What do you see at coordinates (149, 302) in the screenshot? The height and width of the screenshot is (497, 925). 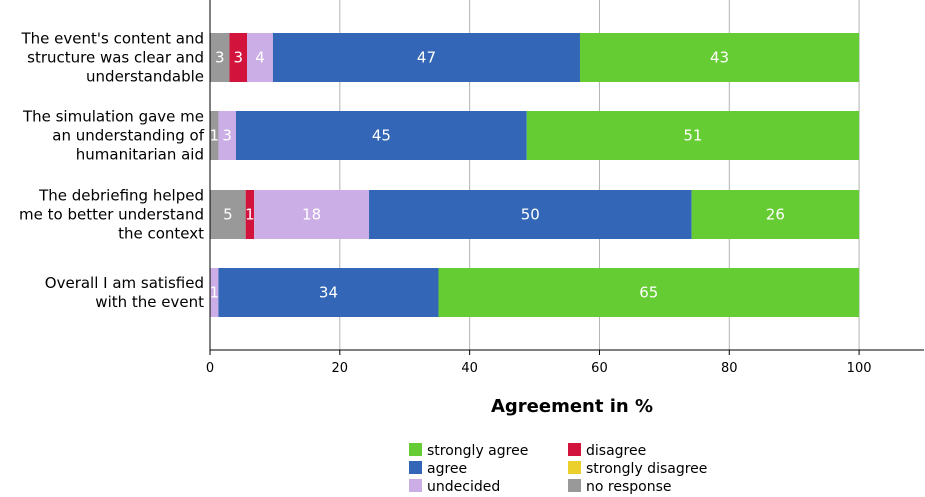 I see `category-label: with the event` at bounding box center [149, 302].